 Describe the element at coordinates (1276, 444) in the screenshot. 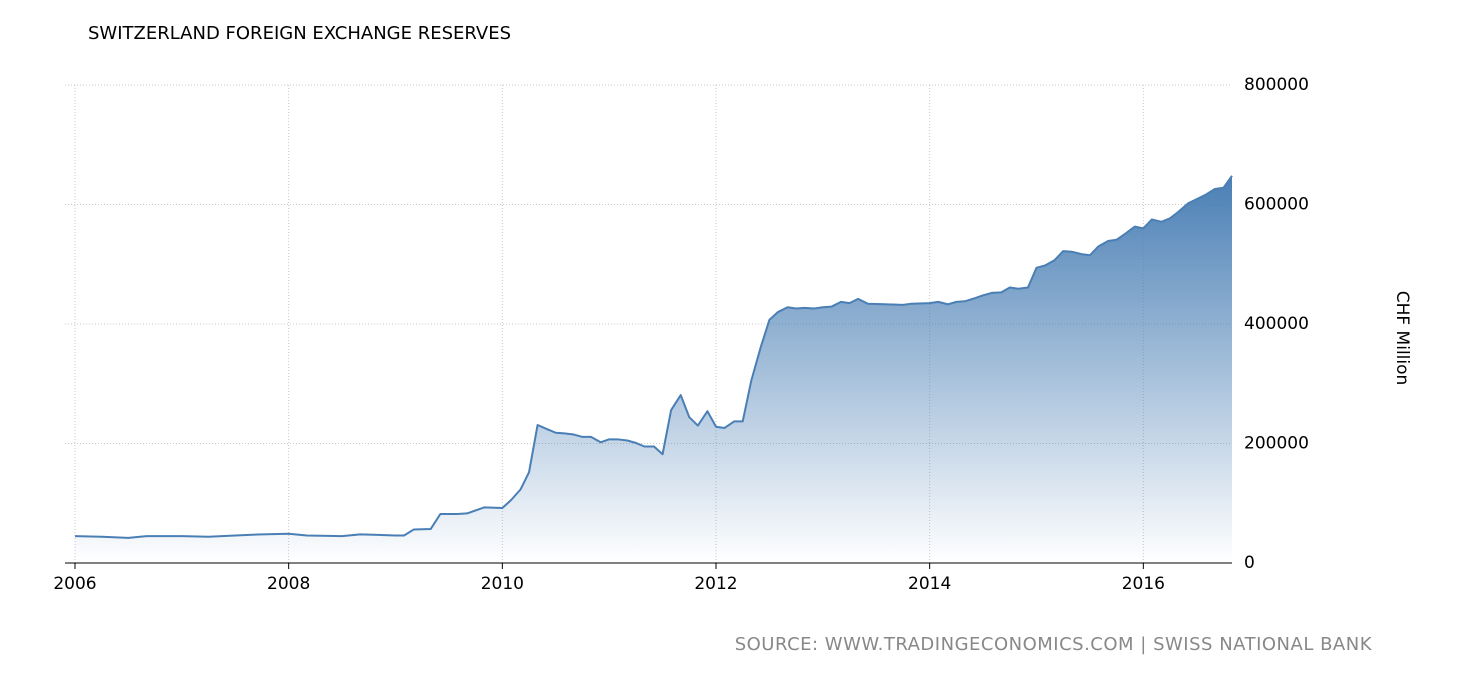

I see `y-tick-label: 200000` at that location.